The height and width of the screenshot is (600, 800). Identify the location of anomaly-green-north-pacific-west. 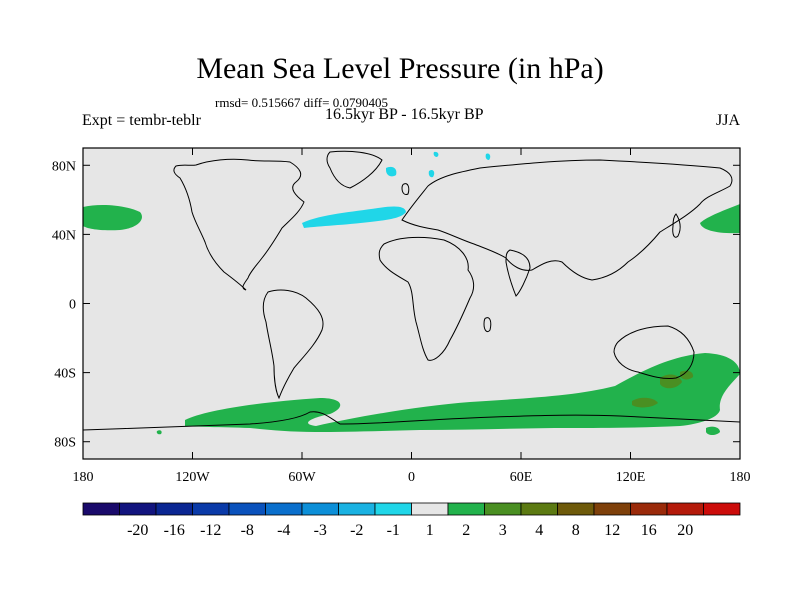
(112, 217).